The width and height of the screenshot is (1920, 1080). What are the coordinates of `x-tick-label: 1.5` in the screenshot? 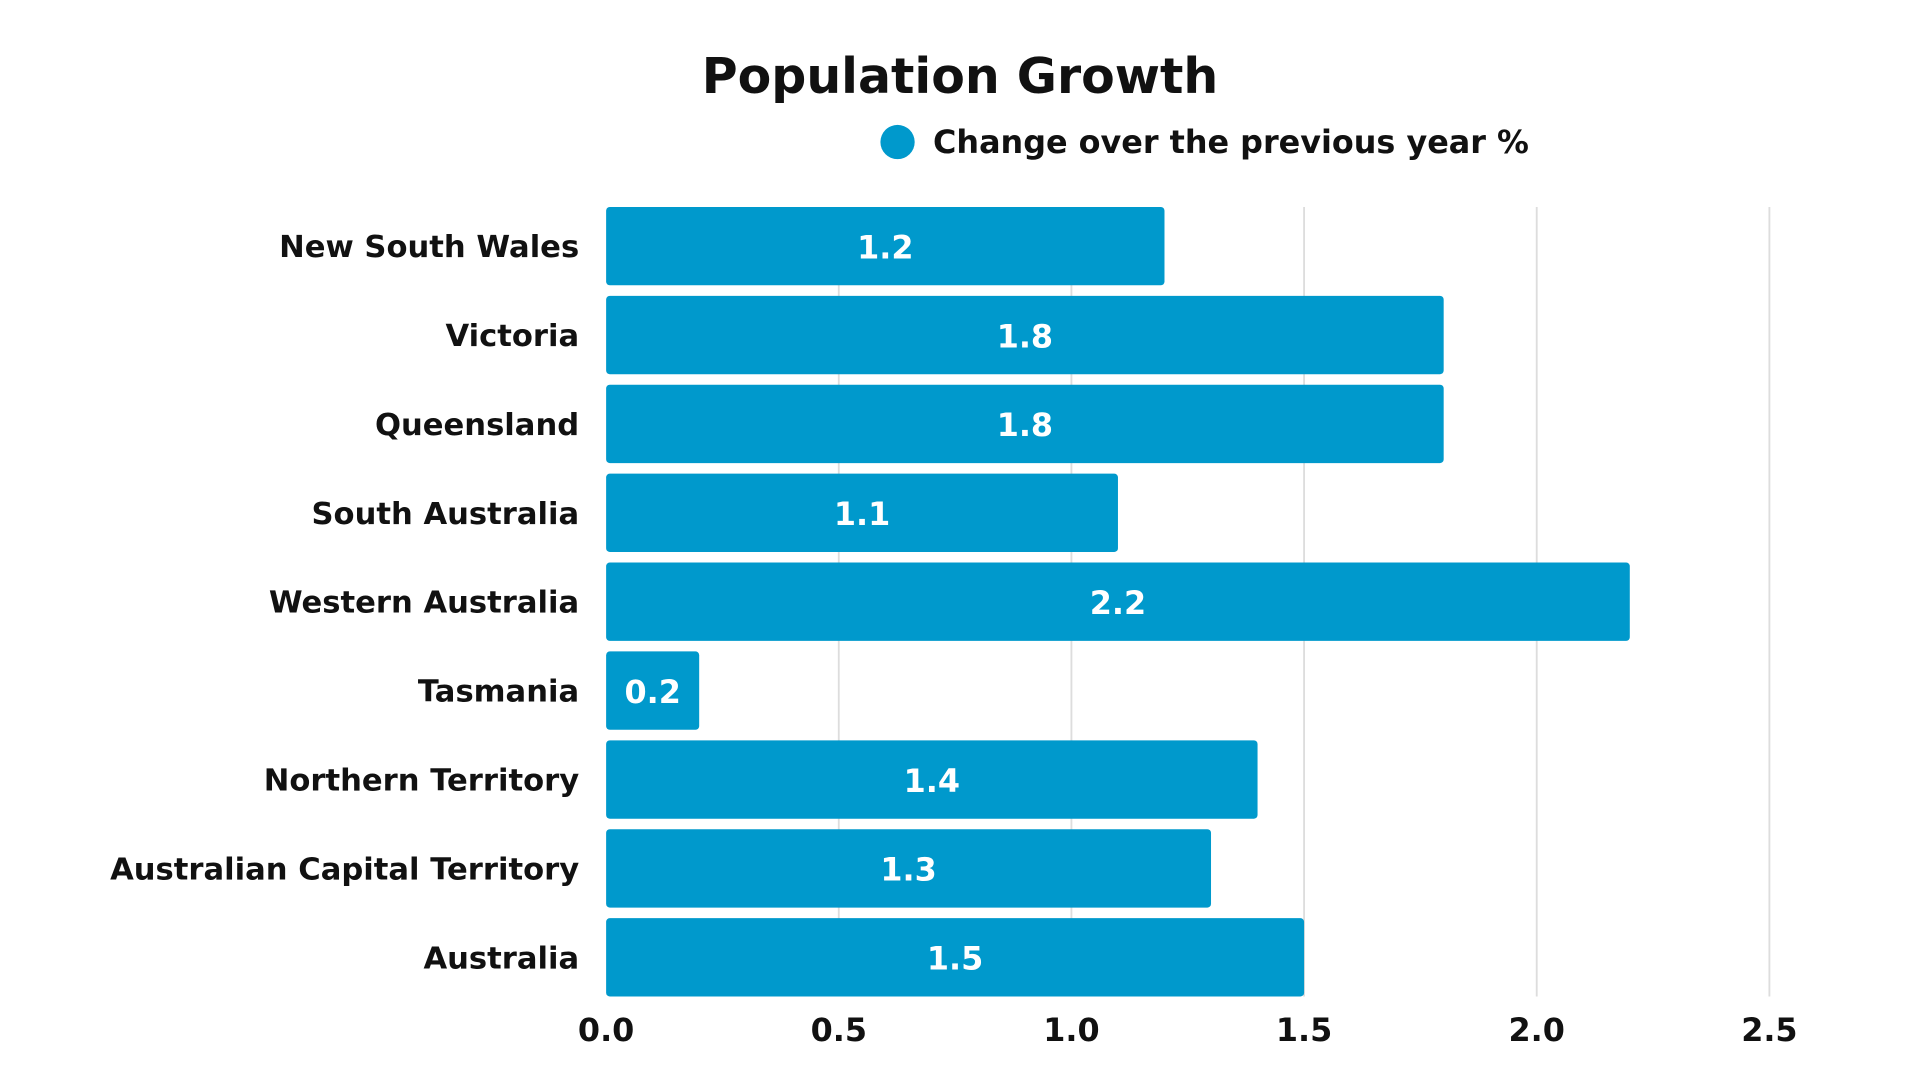 It's located at (1304, 1030).